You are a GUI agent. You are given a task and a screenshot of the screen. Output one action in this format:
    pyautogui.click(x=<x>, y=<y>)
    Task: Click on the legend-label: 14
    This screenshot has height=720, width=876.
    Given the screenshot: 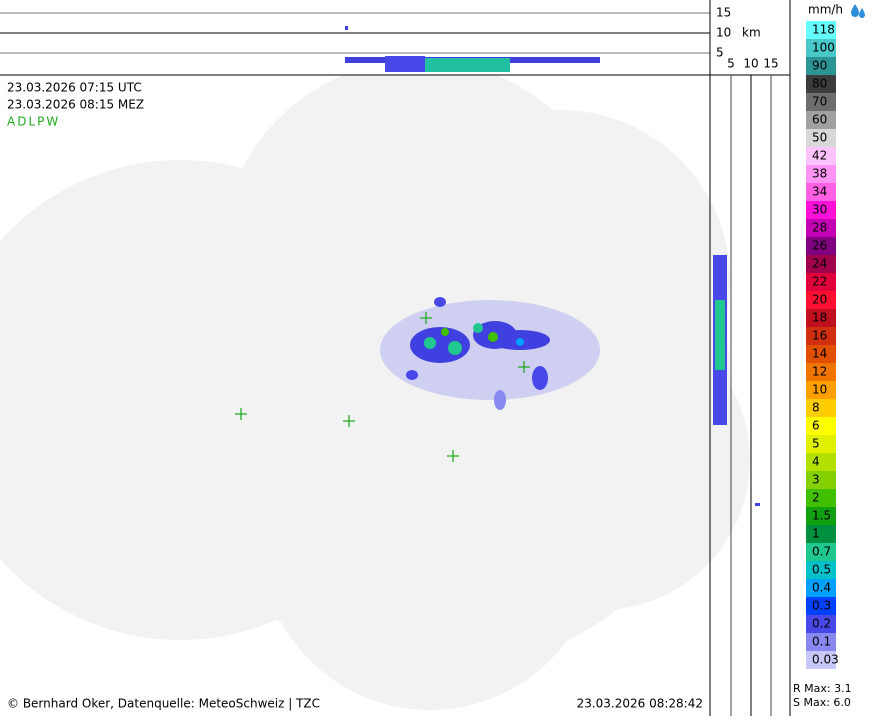 What is the action you would take?
    pyautogui.click(x=819, y=354)
    